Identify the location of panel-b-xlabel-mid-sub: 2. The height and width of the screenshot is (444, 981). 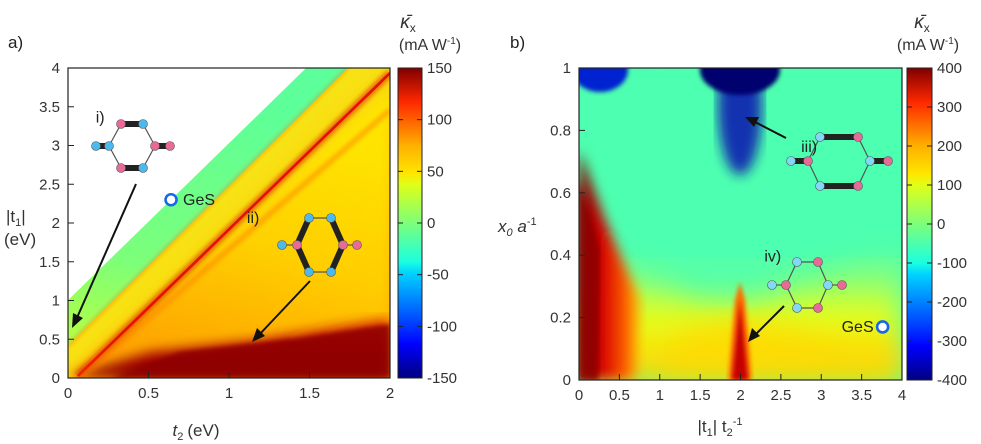
(730, 433).